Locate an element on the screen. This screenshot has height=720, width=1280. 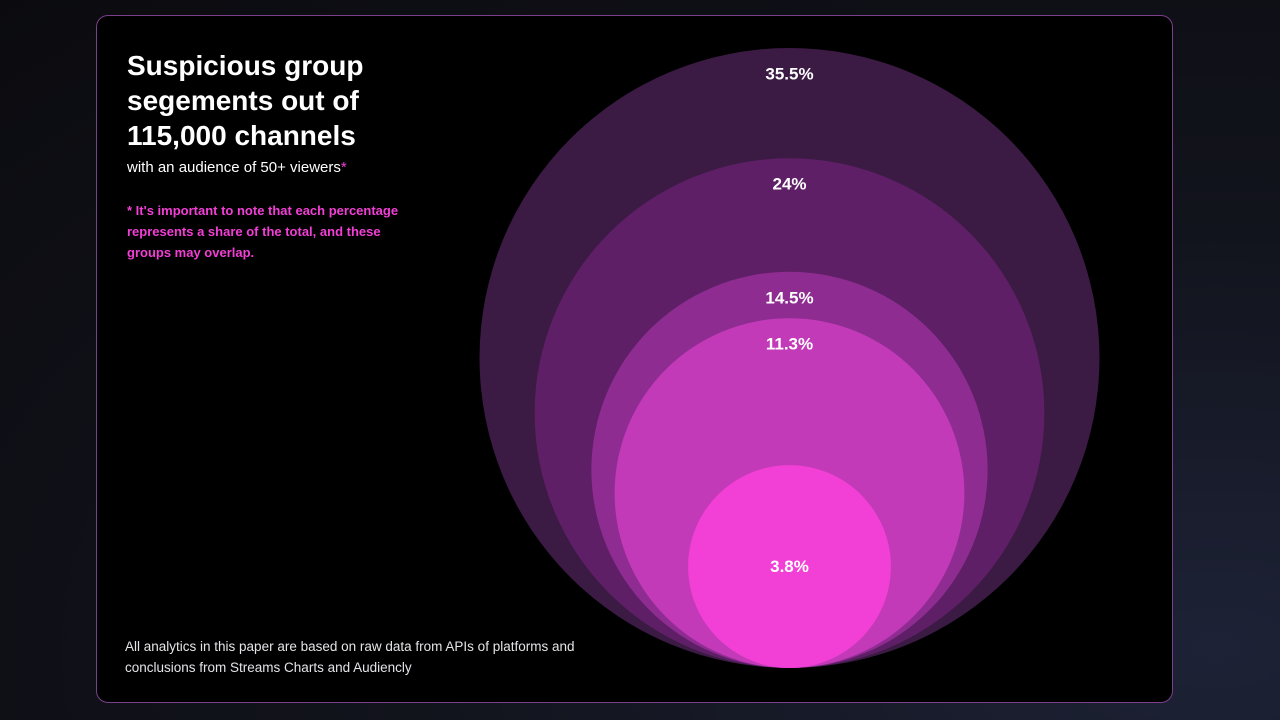
ring-5-label: 3.8% is located at coordinates (789, 566).